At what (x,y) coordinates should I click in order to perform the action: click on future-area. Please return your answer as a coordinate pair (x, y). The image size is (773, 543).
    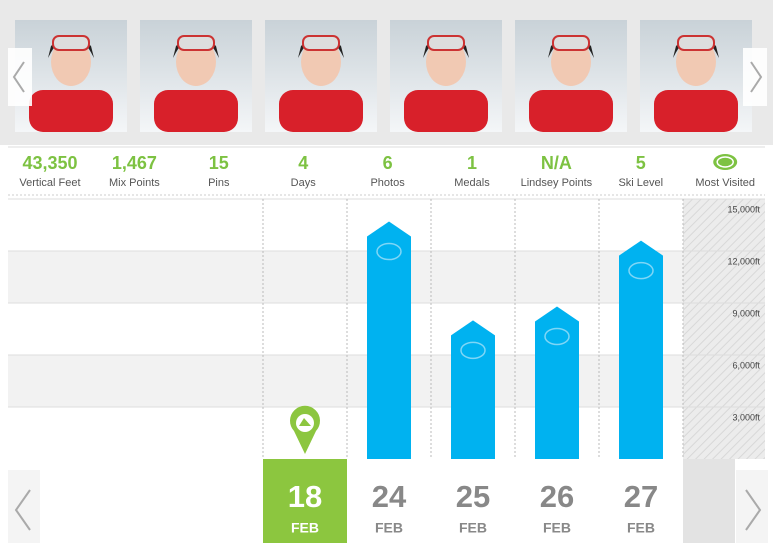
    Looking at the image, I should click on (724, 329).